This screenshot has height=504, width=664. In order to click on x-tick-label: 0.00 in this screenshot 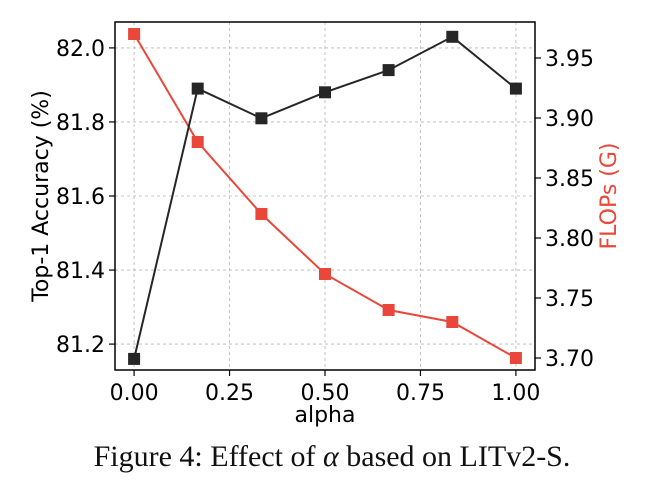, I will do `click(134, 393)`.